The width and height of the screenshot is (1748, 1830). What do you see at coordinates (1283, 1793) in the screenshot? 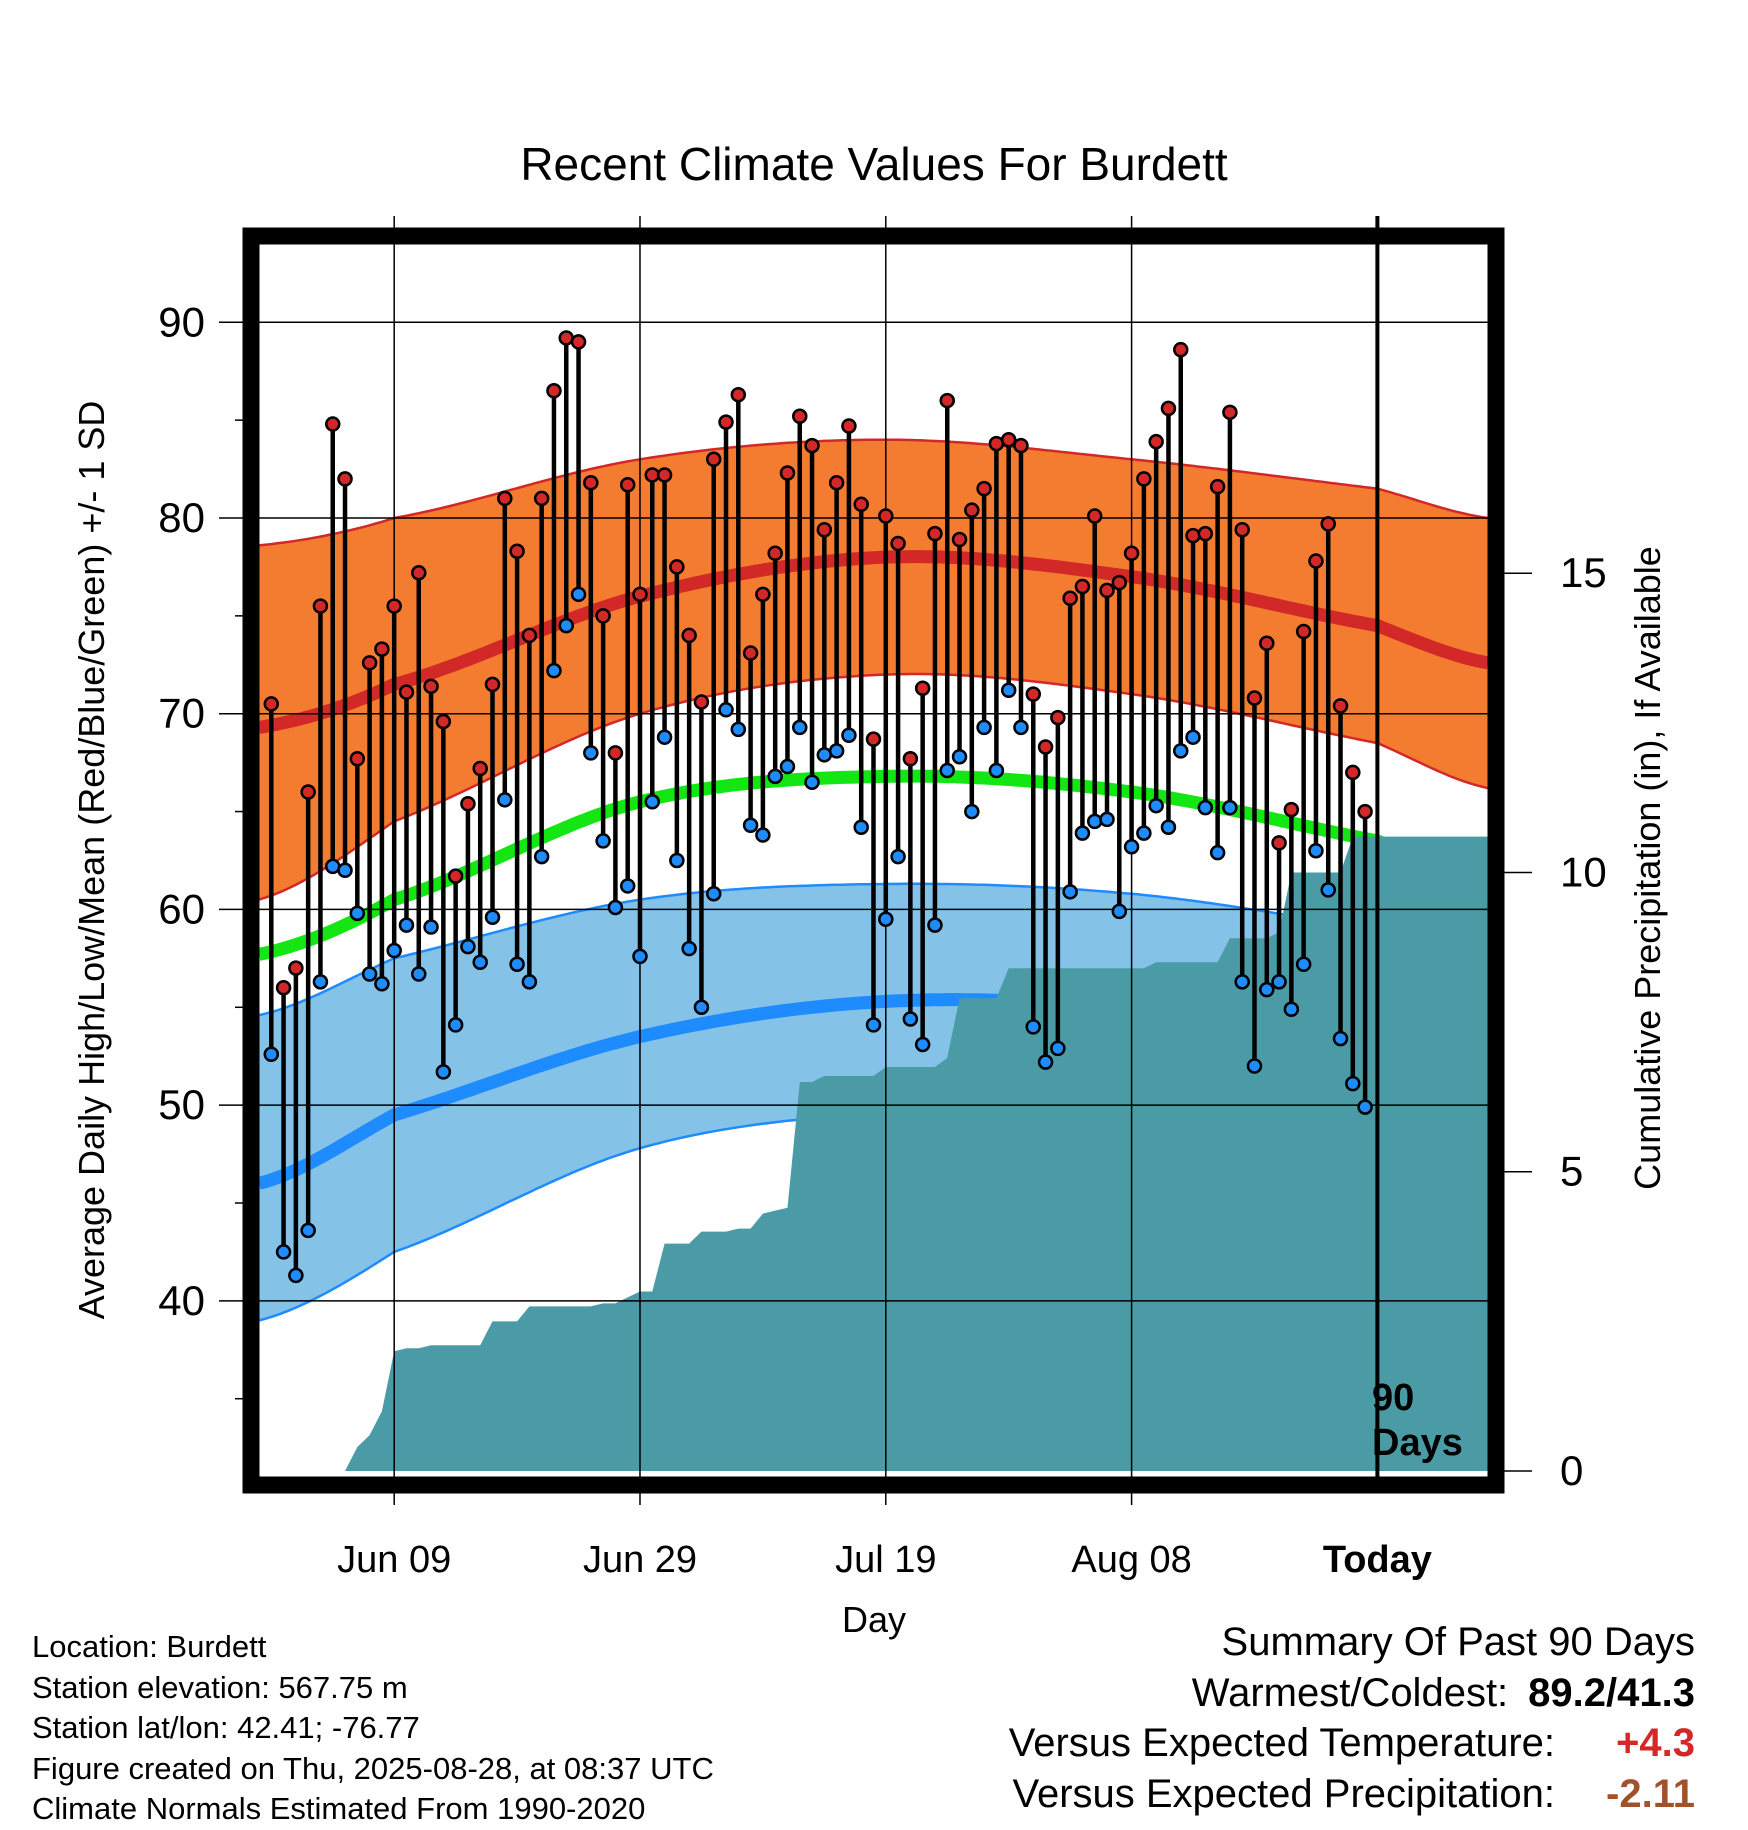
I see `precip-label: Versus Expected Precipitation:` at bounding box center [1283, 1793].